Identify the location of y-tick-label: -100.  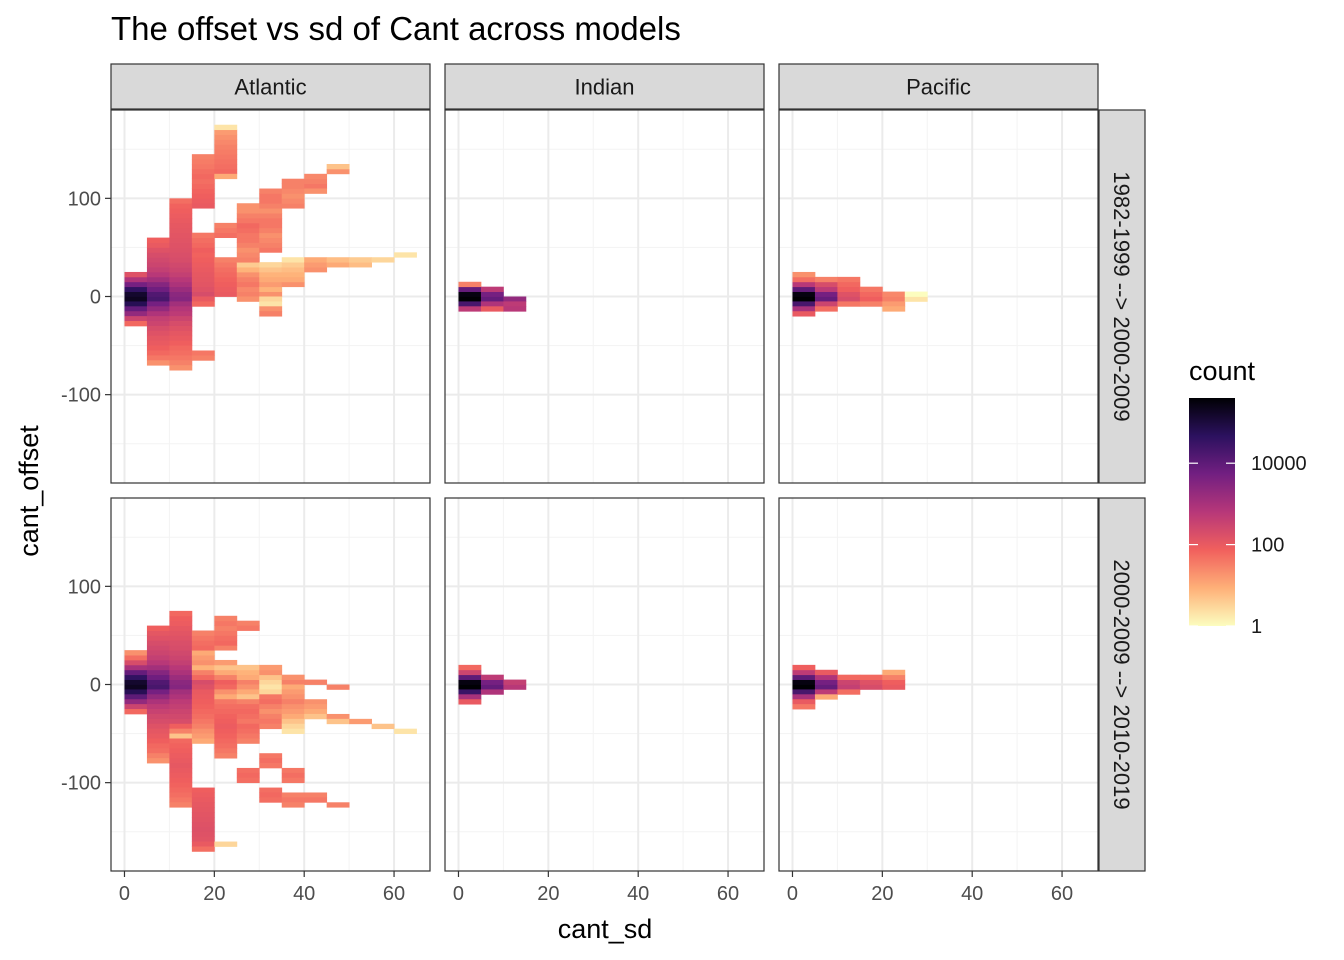
(81, 784).